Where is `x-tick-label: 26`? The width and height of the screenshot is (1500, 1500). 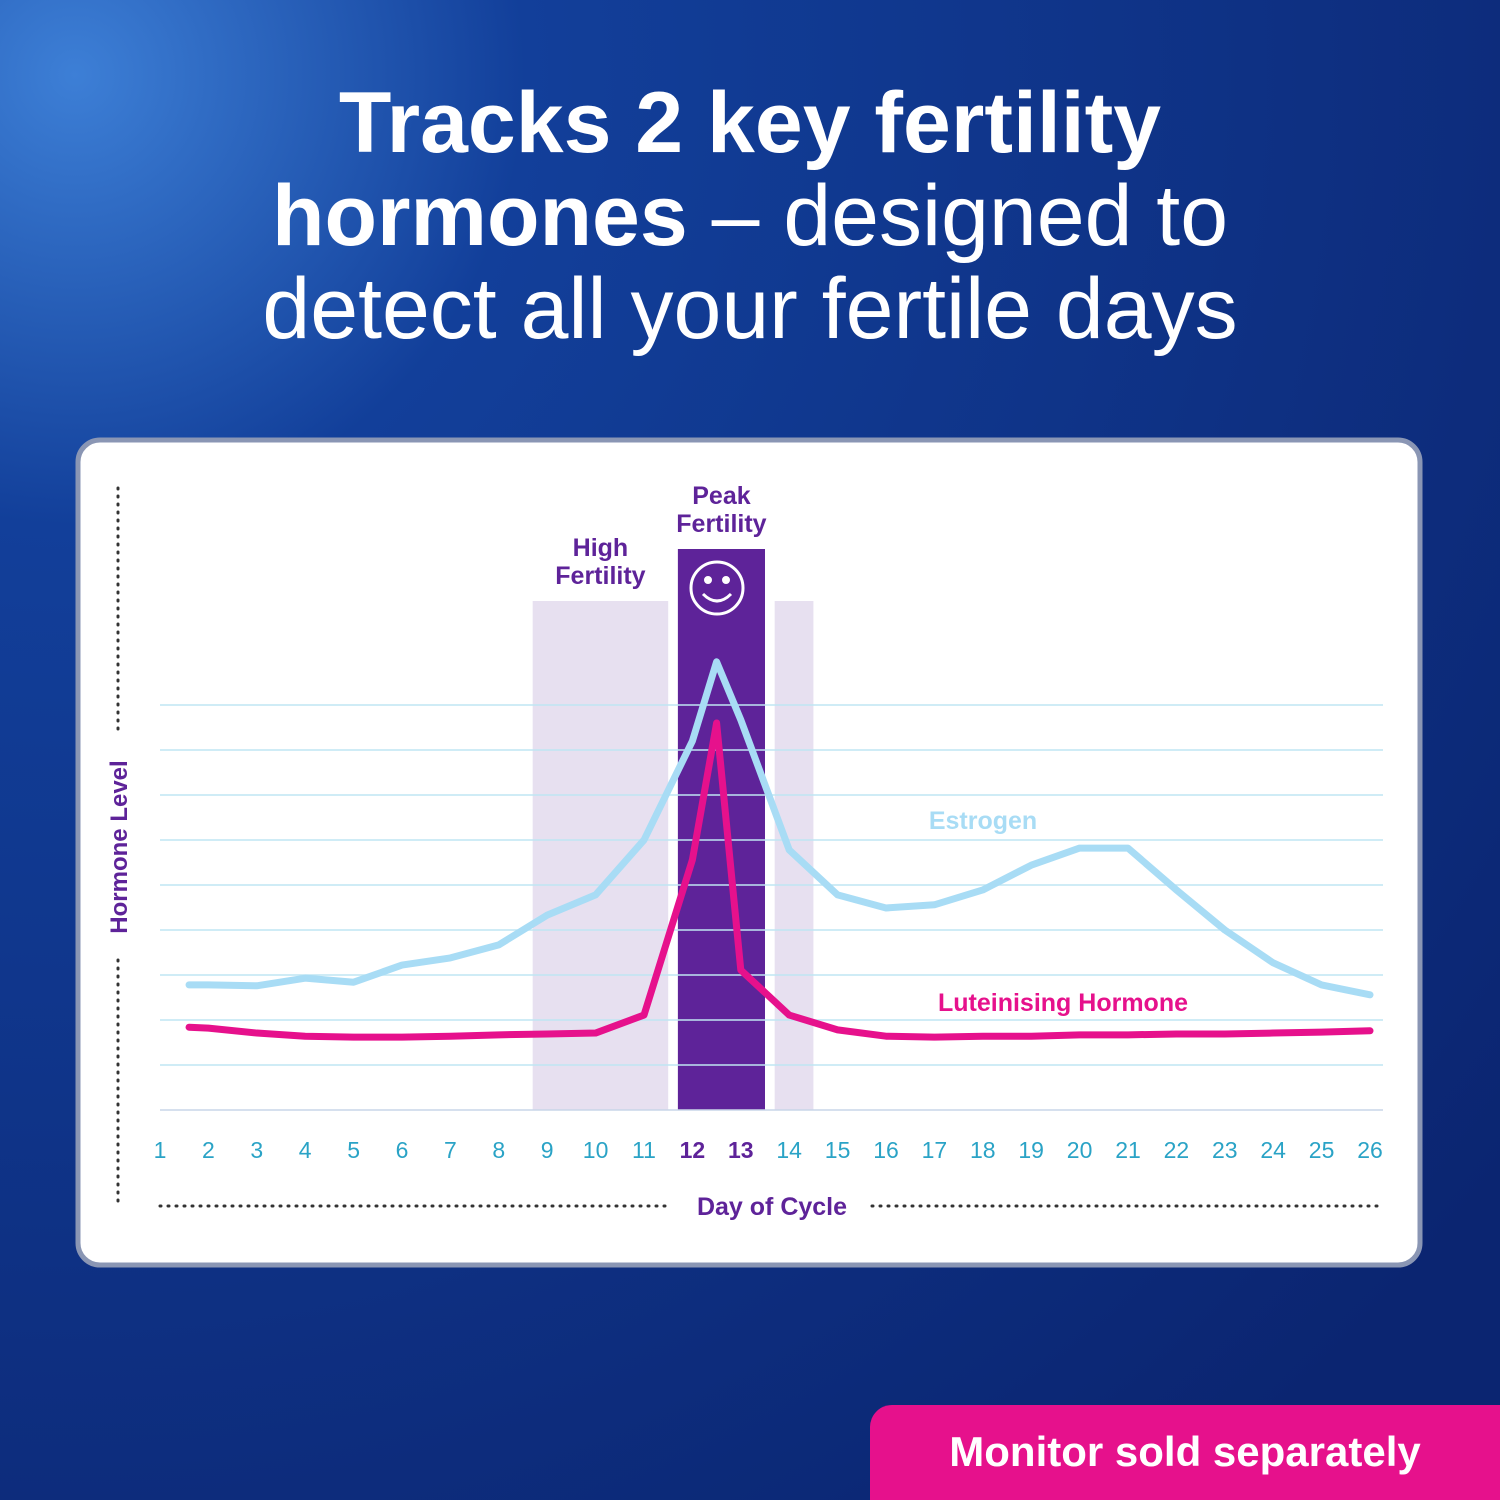 x-tick-label: 26 is located at coordinates (1370, 1150).